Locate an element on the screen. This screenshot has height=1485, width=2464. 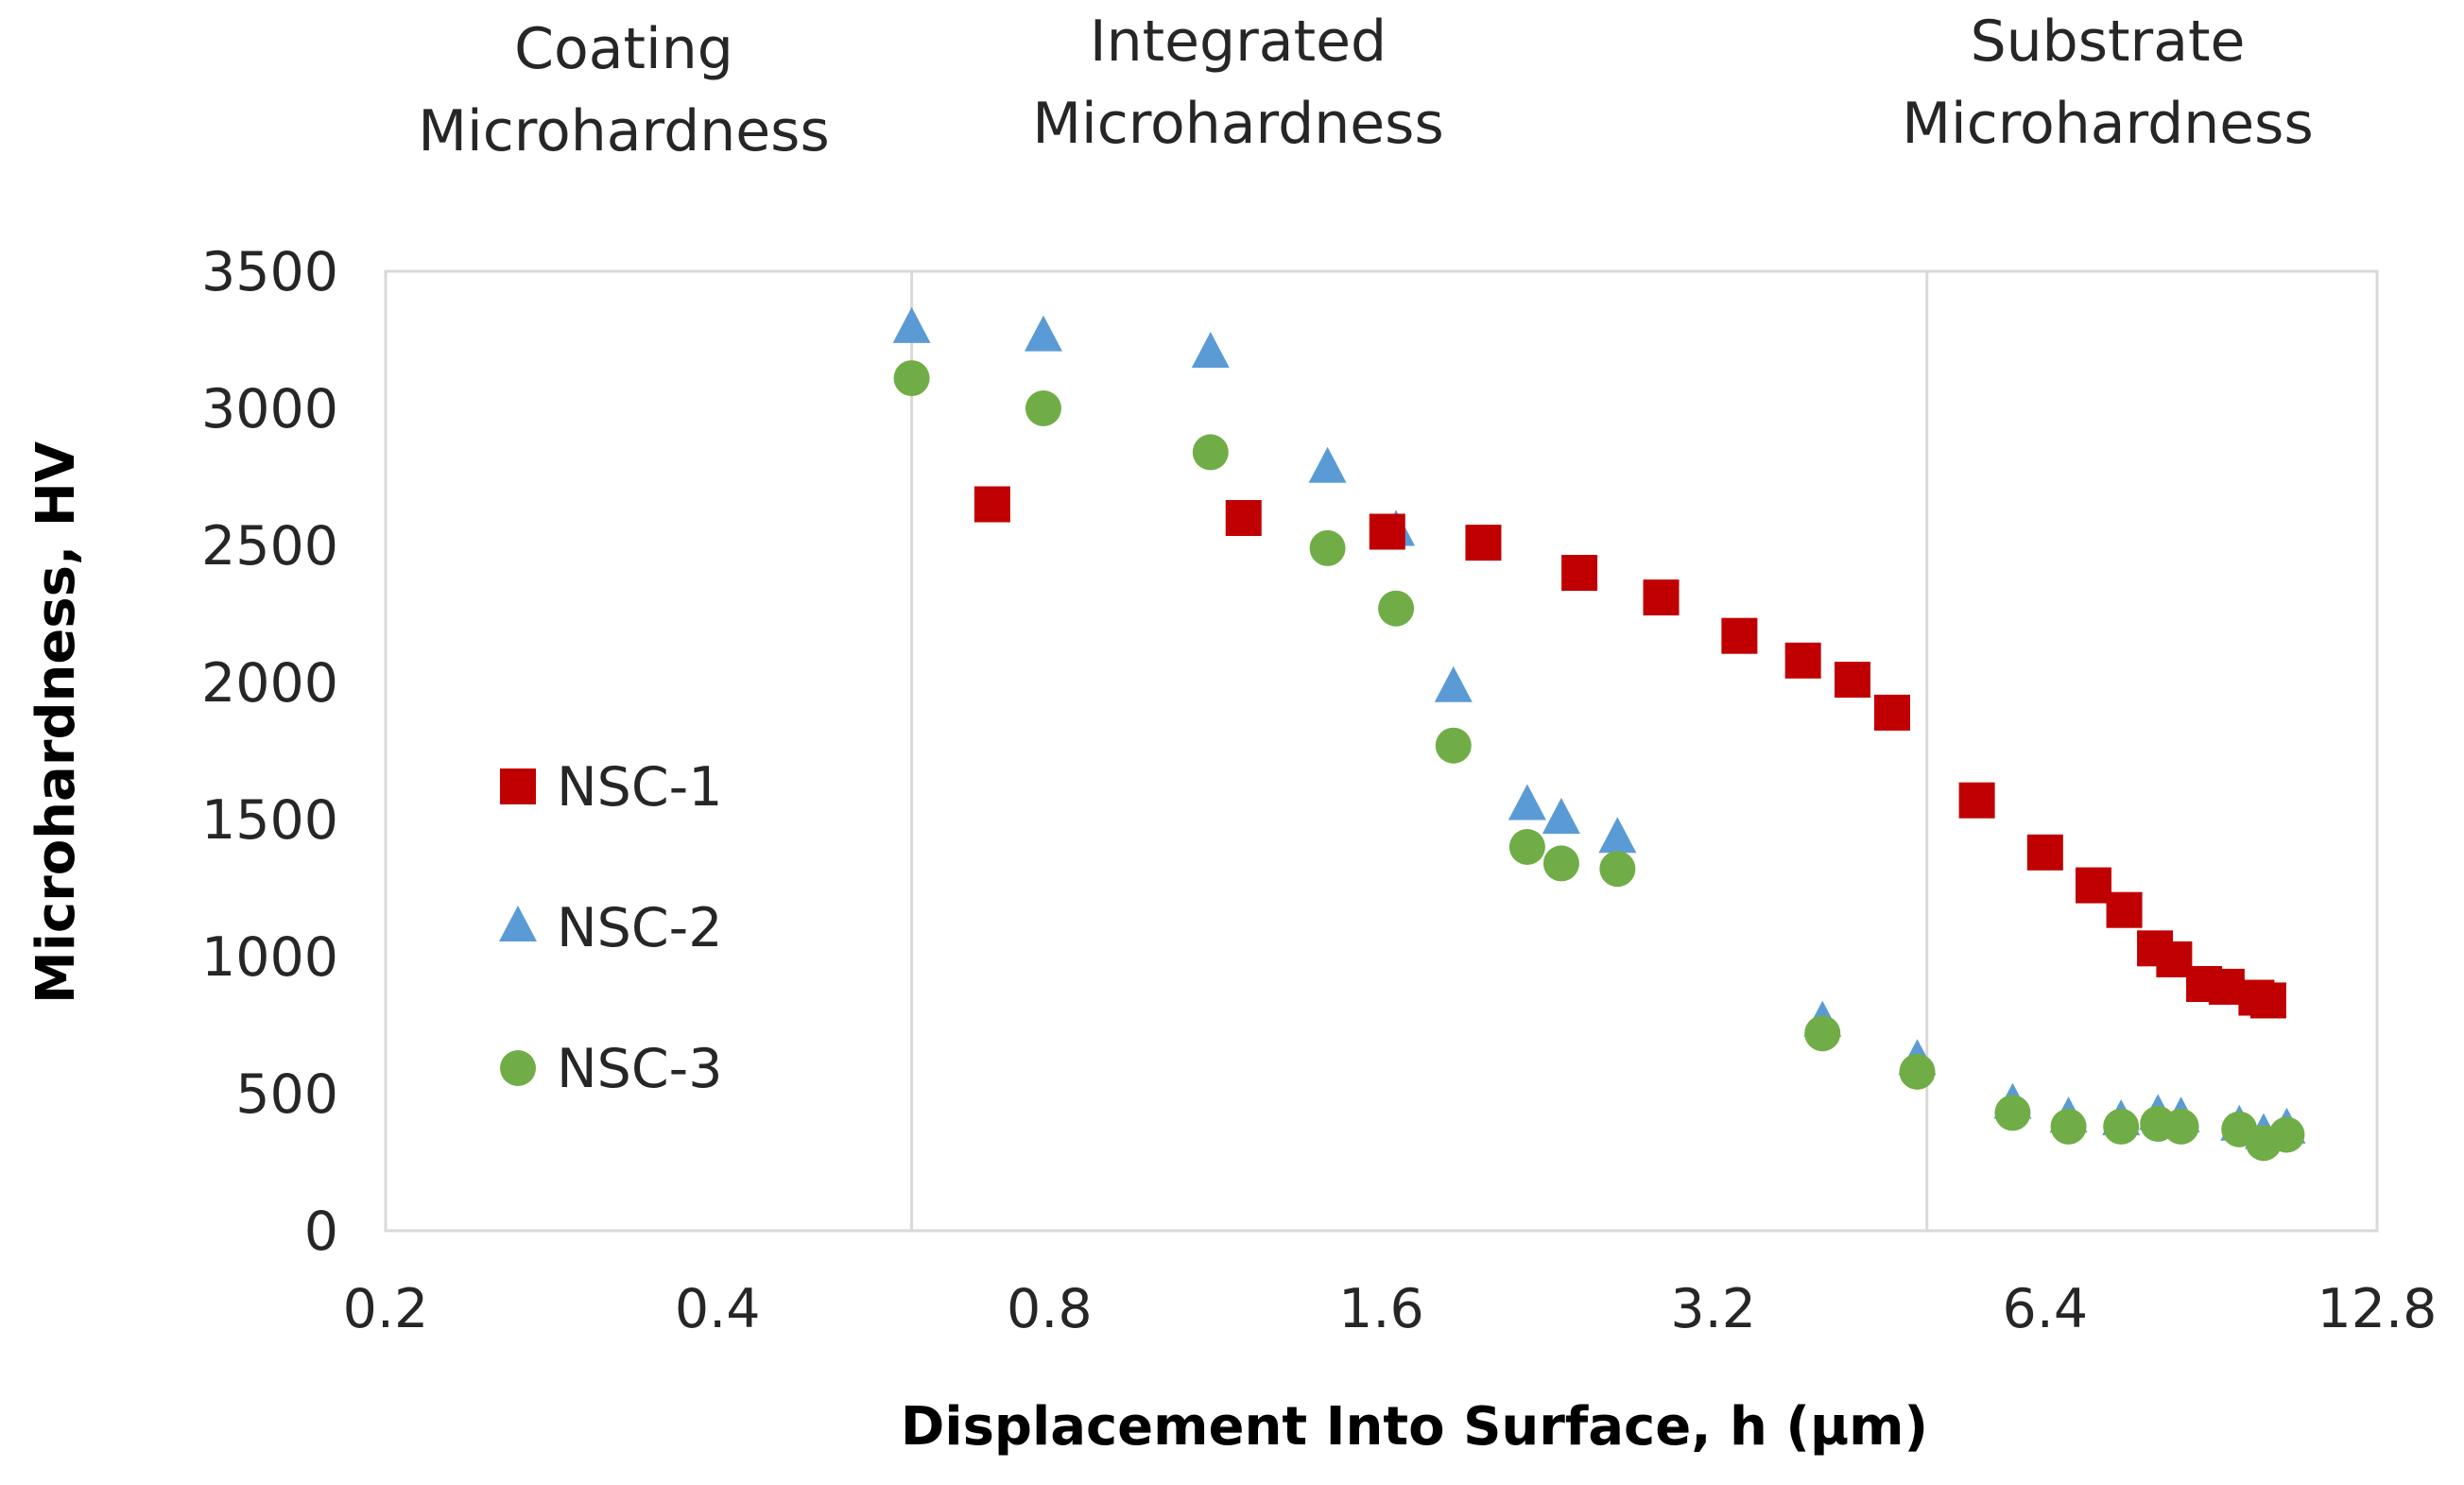
x-tick-label: 0.8 is located at coordinates (1050, 1309).